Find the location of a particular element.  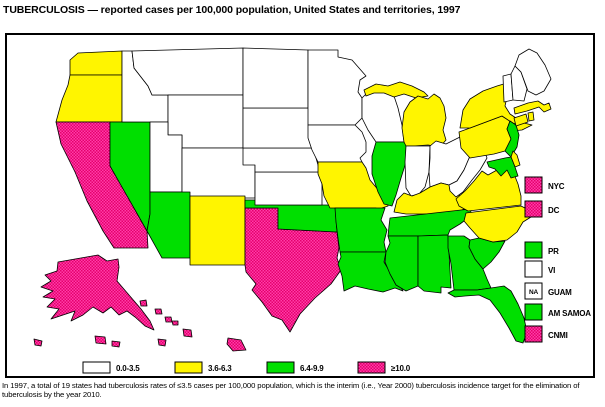

state-MT is located at coordinates (187, 71).